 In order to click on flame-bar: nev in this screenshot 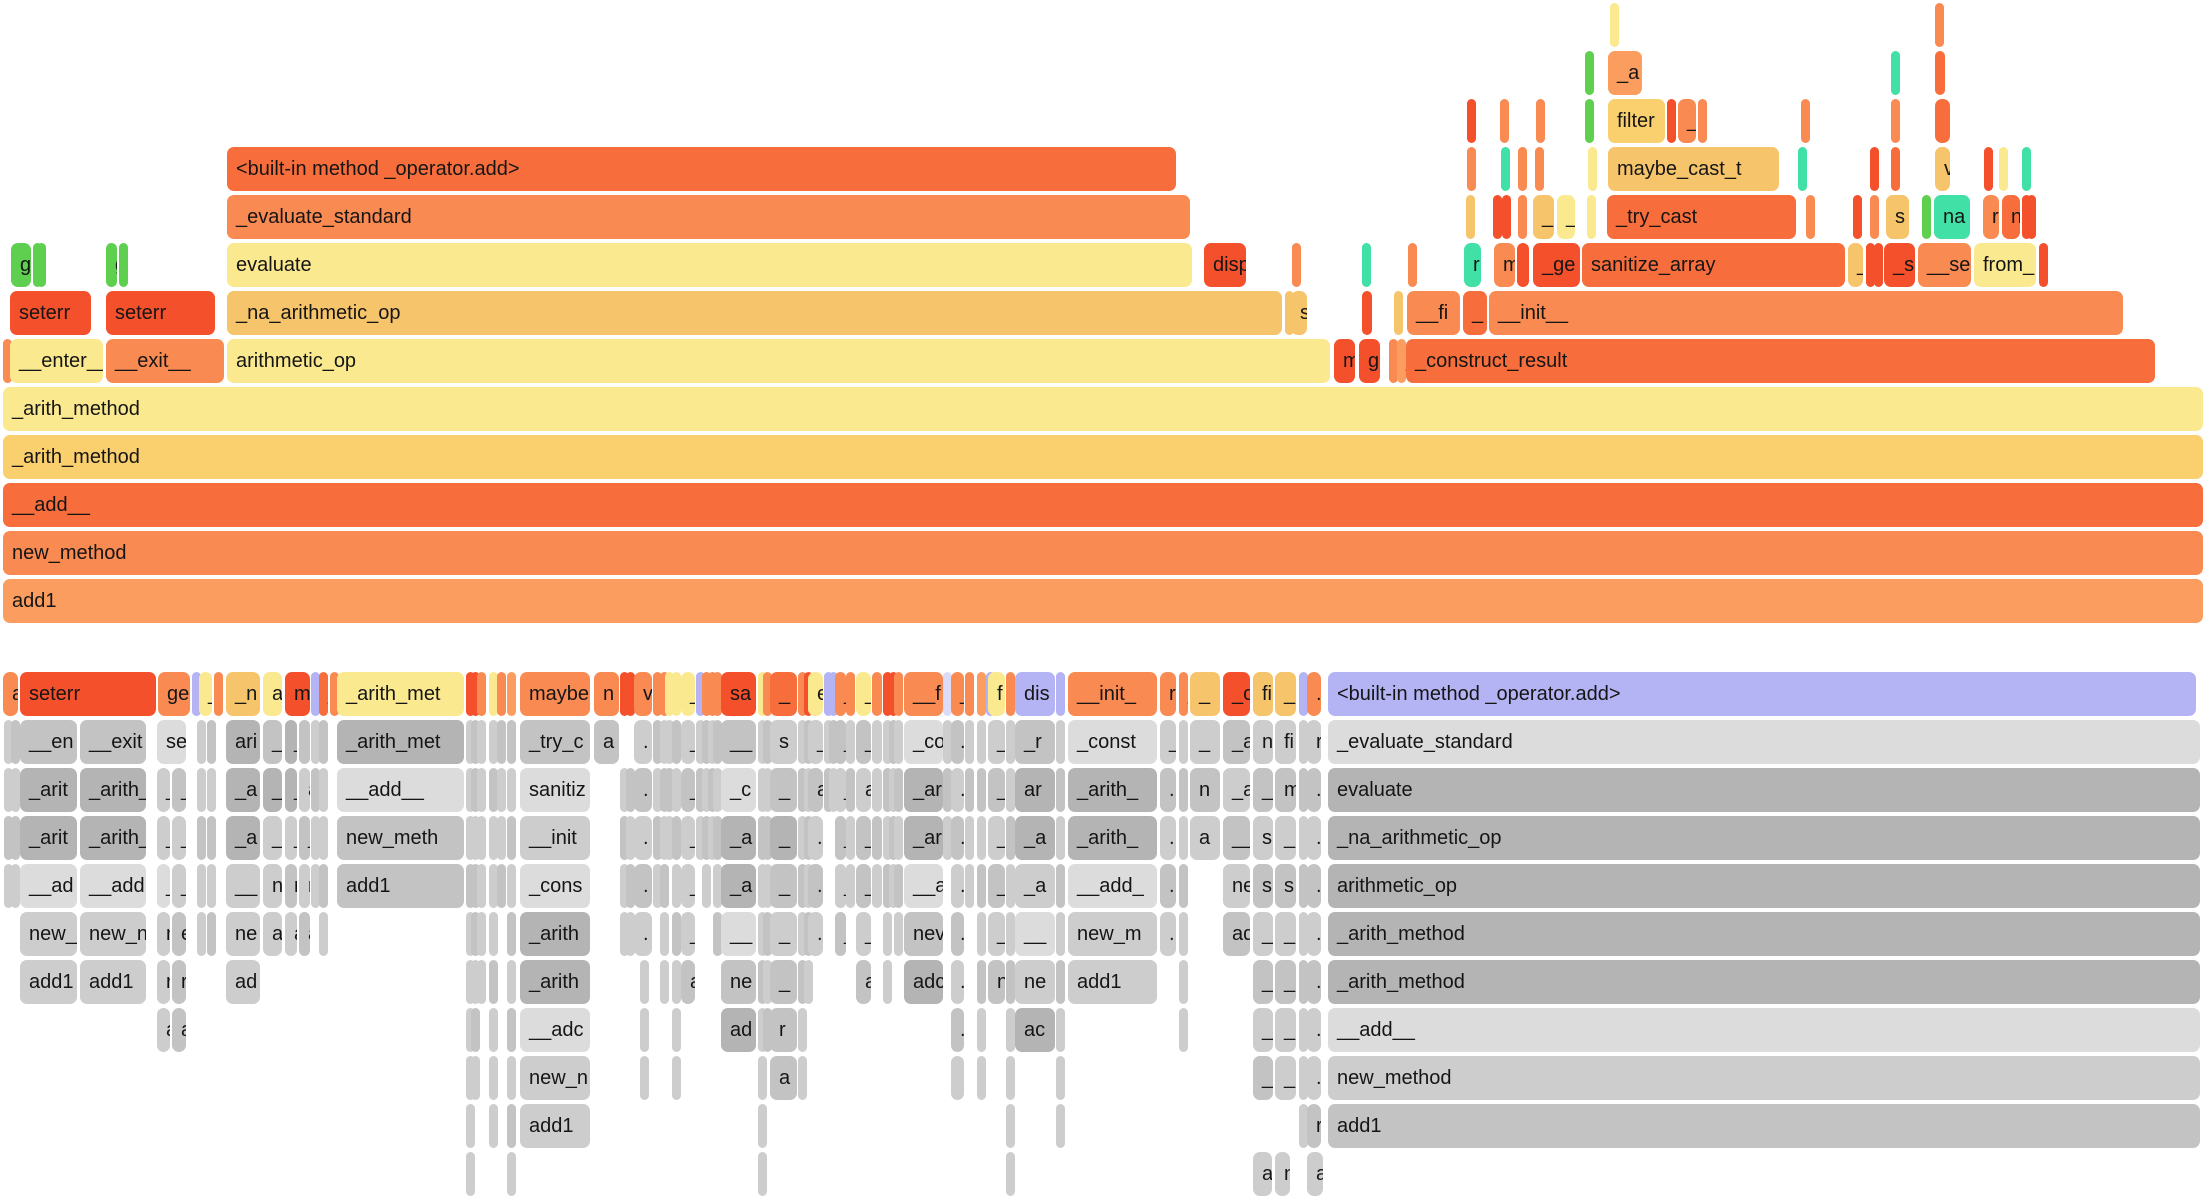, I will do `click(923, 934)`.